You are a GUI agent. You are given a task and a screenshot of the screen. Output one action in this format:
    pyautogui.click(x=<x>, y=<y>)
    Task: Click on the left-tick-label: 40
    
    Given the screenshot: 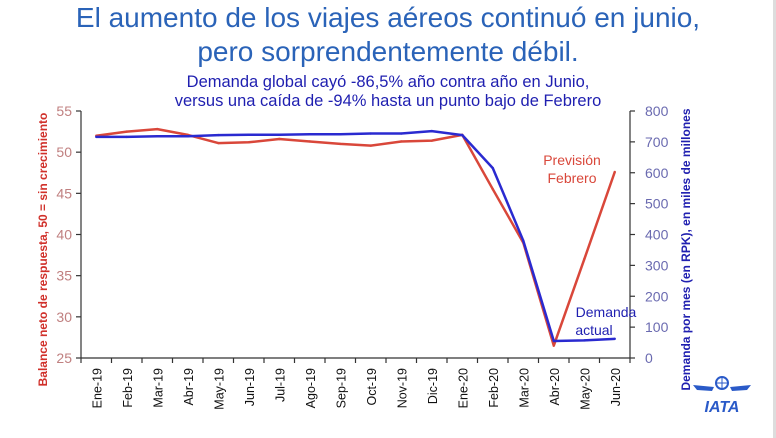 What is the action you would take?
    pyautogui.click(x=64, y=235)
    